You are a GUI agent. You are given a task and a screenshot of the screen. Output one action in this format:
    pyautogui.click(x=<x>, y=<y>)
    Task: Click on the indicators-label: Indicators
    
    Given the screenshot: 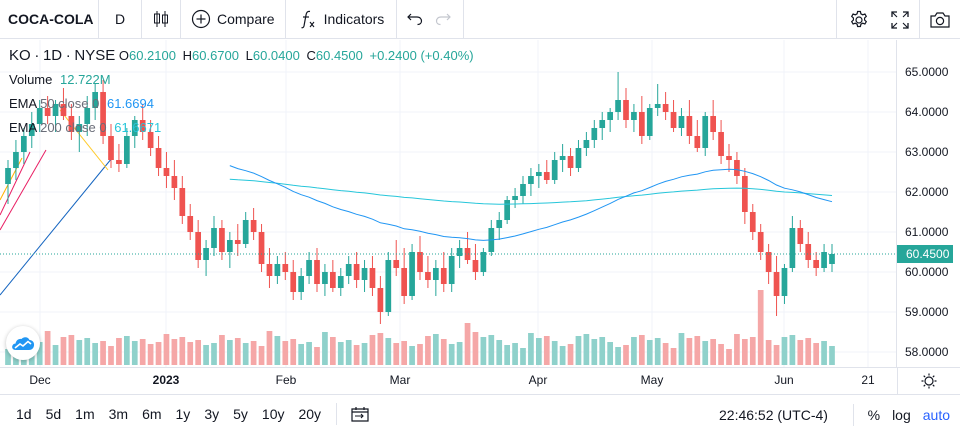 What is the action you would take?
    pyautogui.click(x=354, y=19)
    